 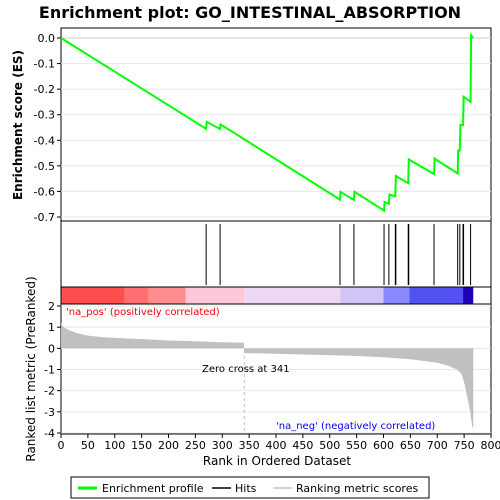 I want to click on metric-x-axis-label: Rank in Ordered Dataset, so click(x=277, y=461).